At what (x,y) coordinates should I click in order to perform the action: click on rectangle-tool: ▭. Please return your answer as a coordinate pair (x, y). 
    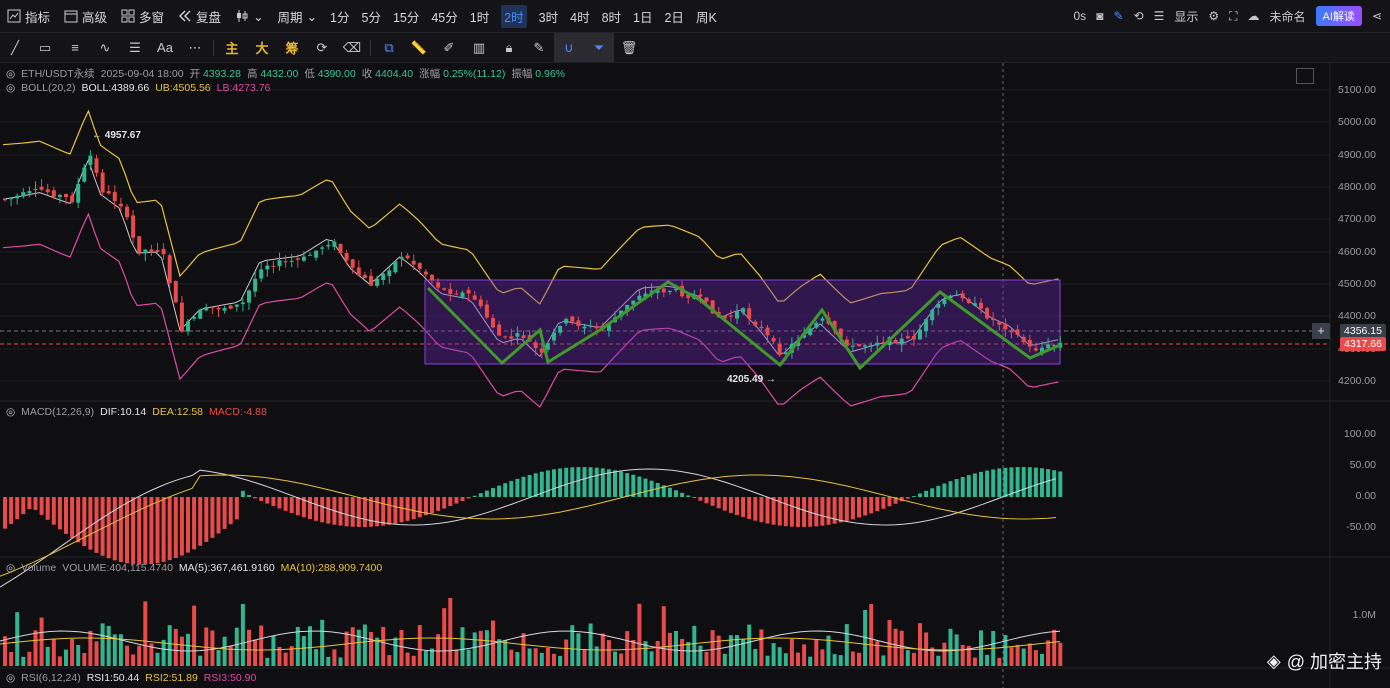
    Looking at the image, I should click on (45, 47).